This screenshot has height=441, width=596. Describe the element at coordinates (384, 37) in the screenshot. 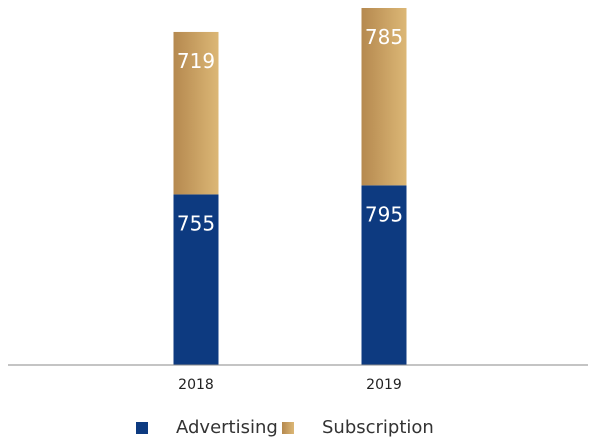

I see `data-label-subscription-2019: 785` at that location.